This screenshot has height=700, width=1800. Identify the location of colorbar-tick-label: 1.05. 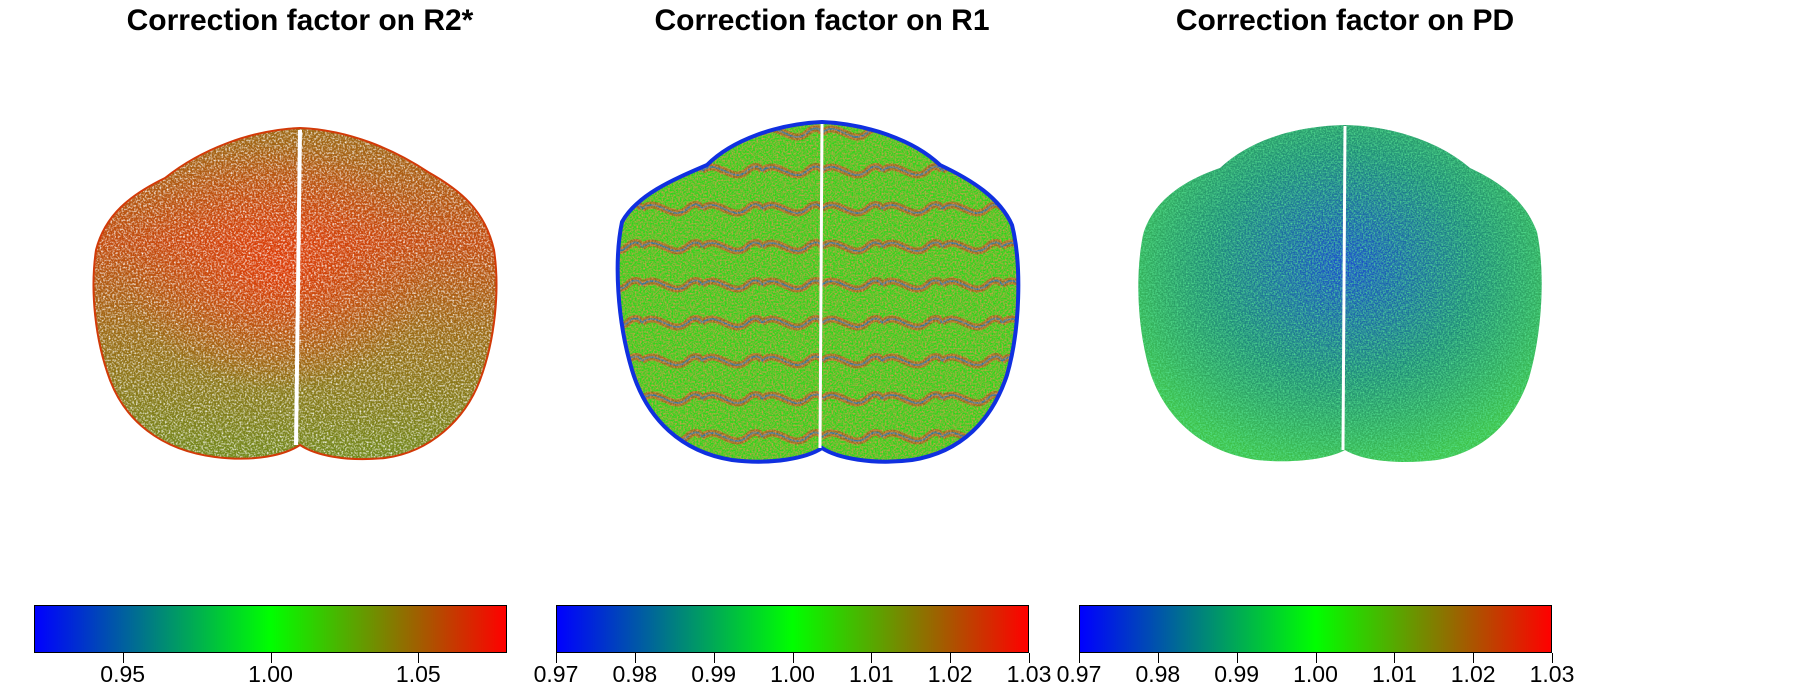
(418, 674).